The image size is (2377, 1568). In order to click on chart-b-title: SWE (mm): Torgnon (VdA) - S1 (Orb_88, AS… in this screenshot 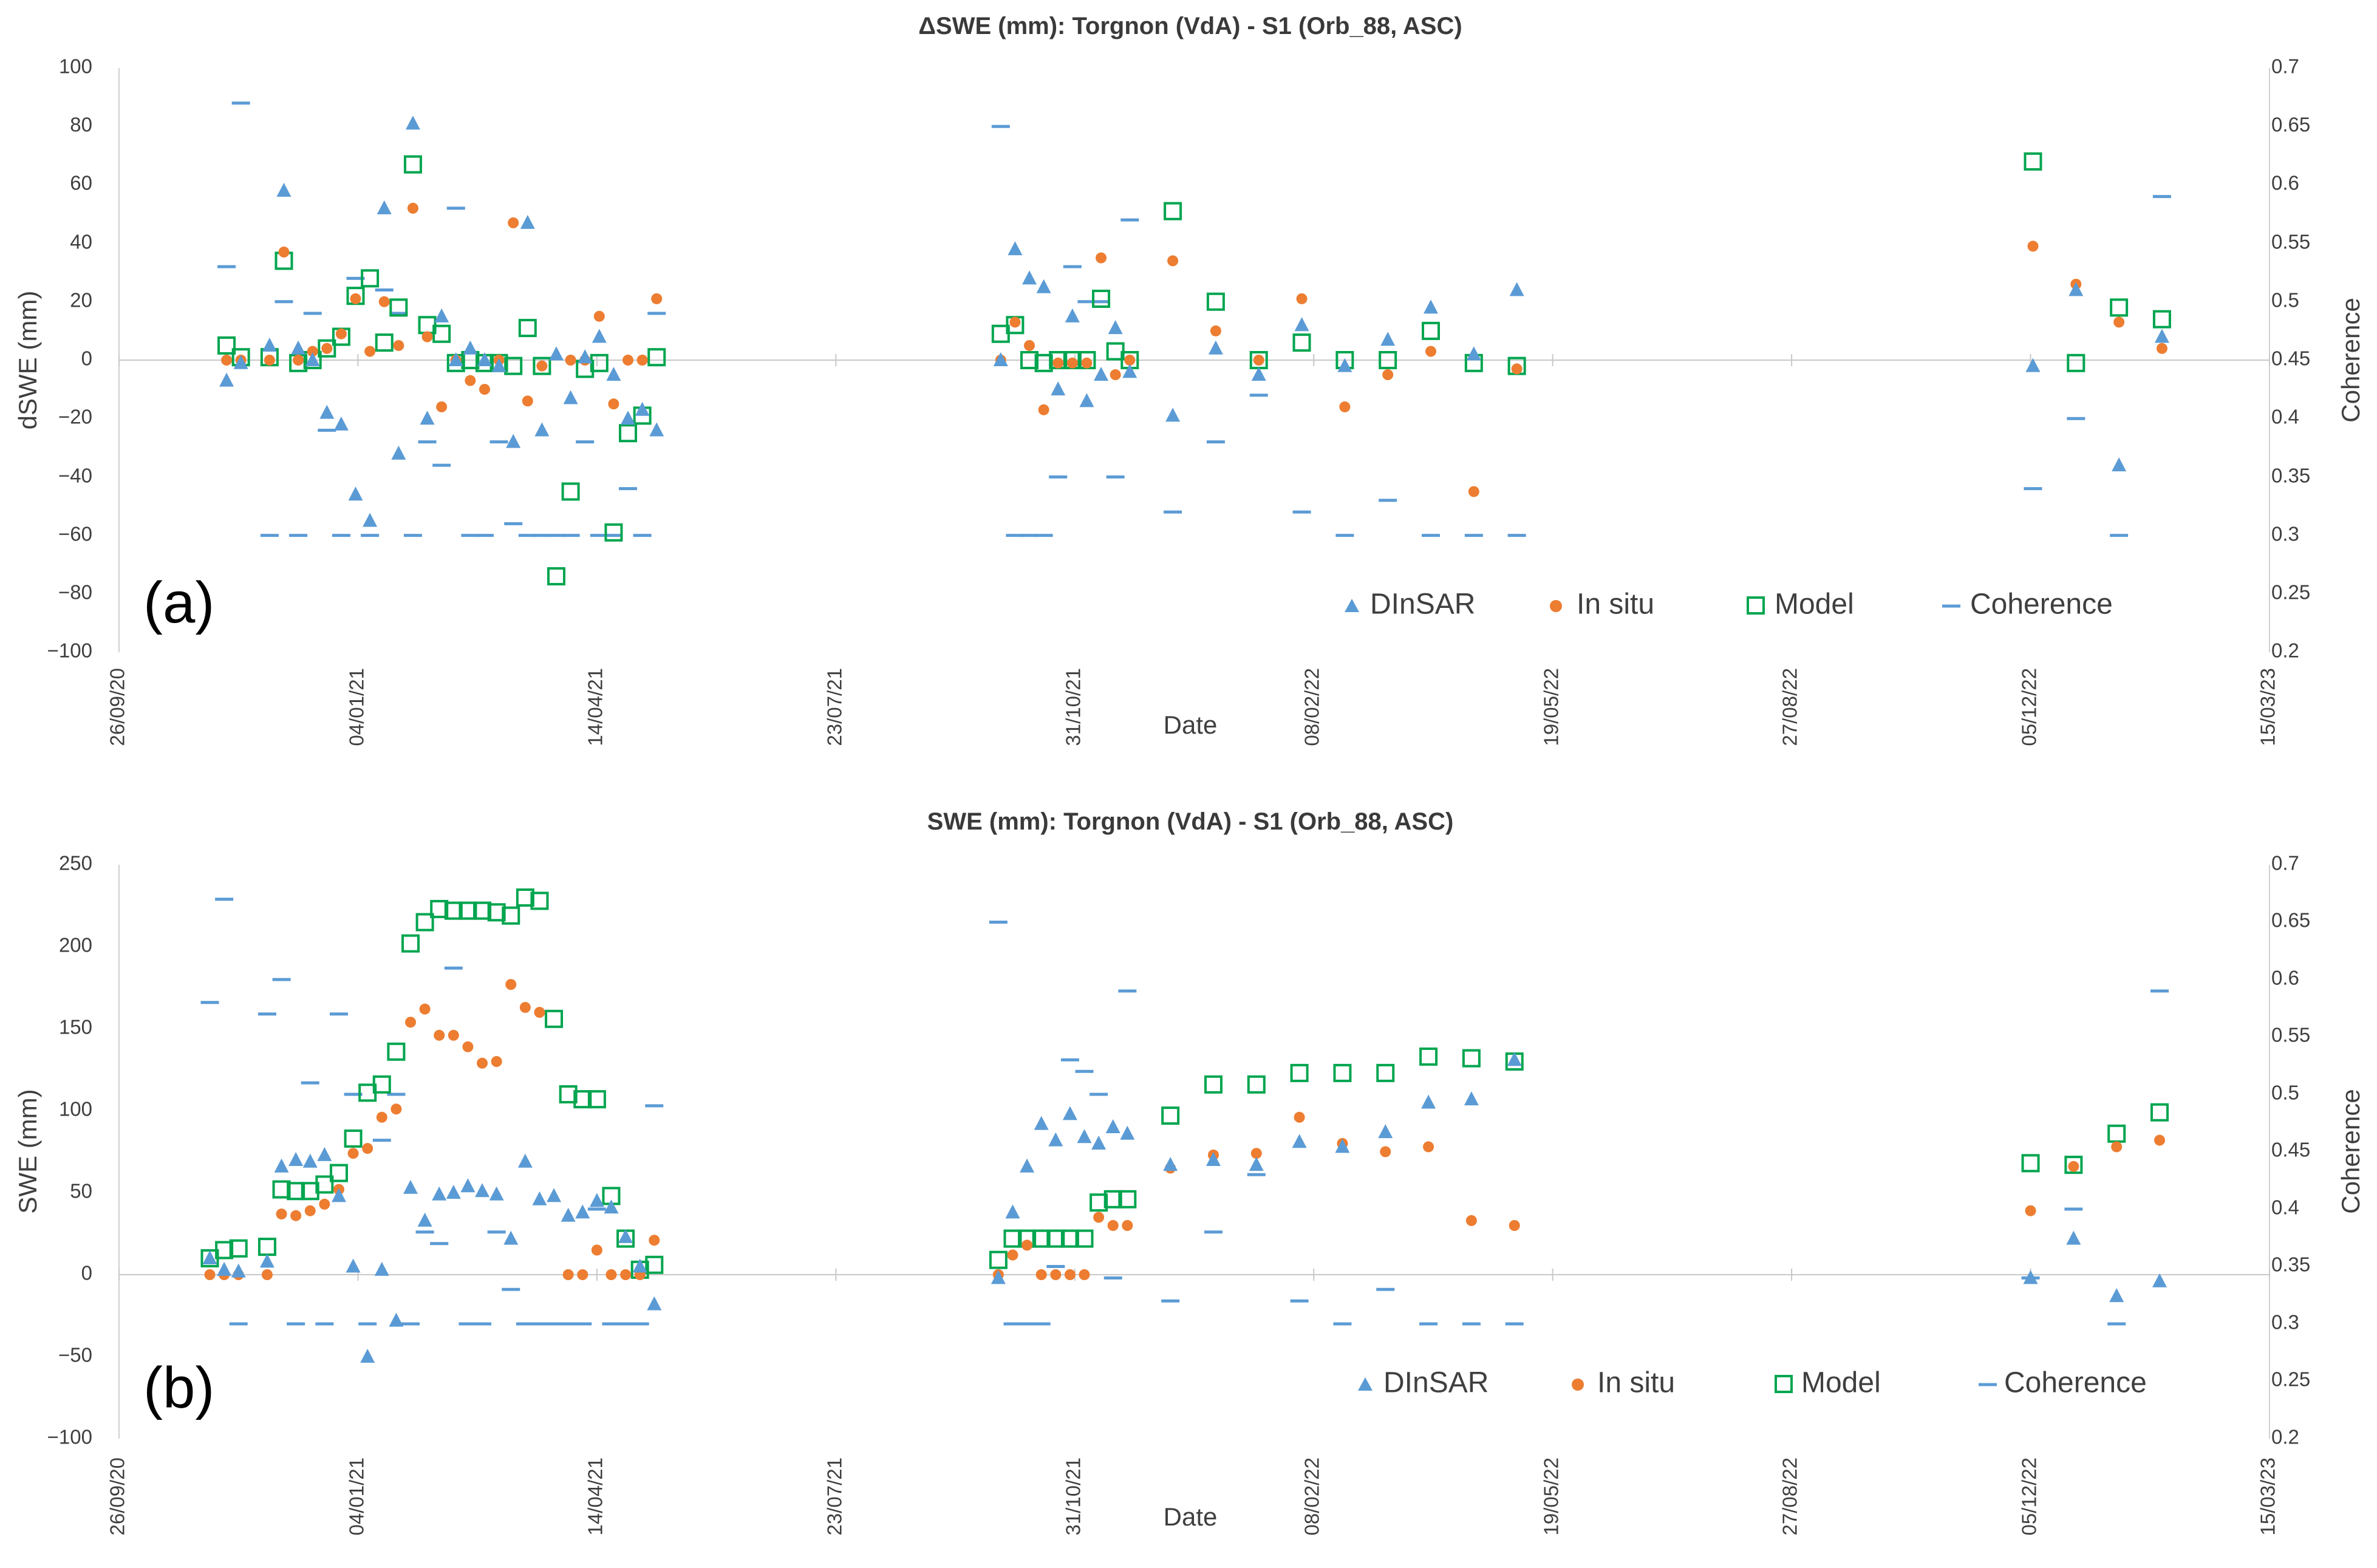, I will do `click(1190, 821)`.